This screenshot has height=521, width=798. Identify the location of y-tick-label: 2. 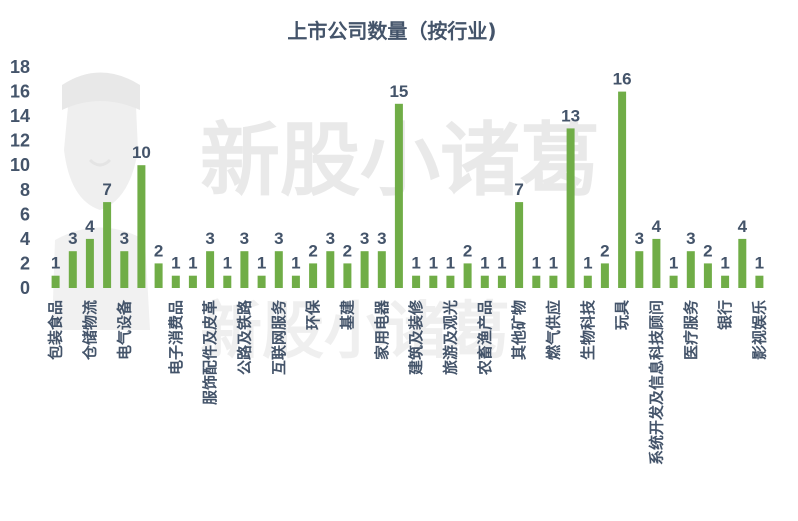
(25, 263).